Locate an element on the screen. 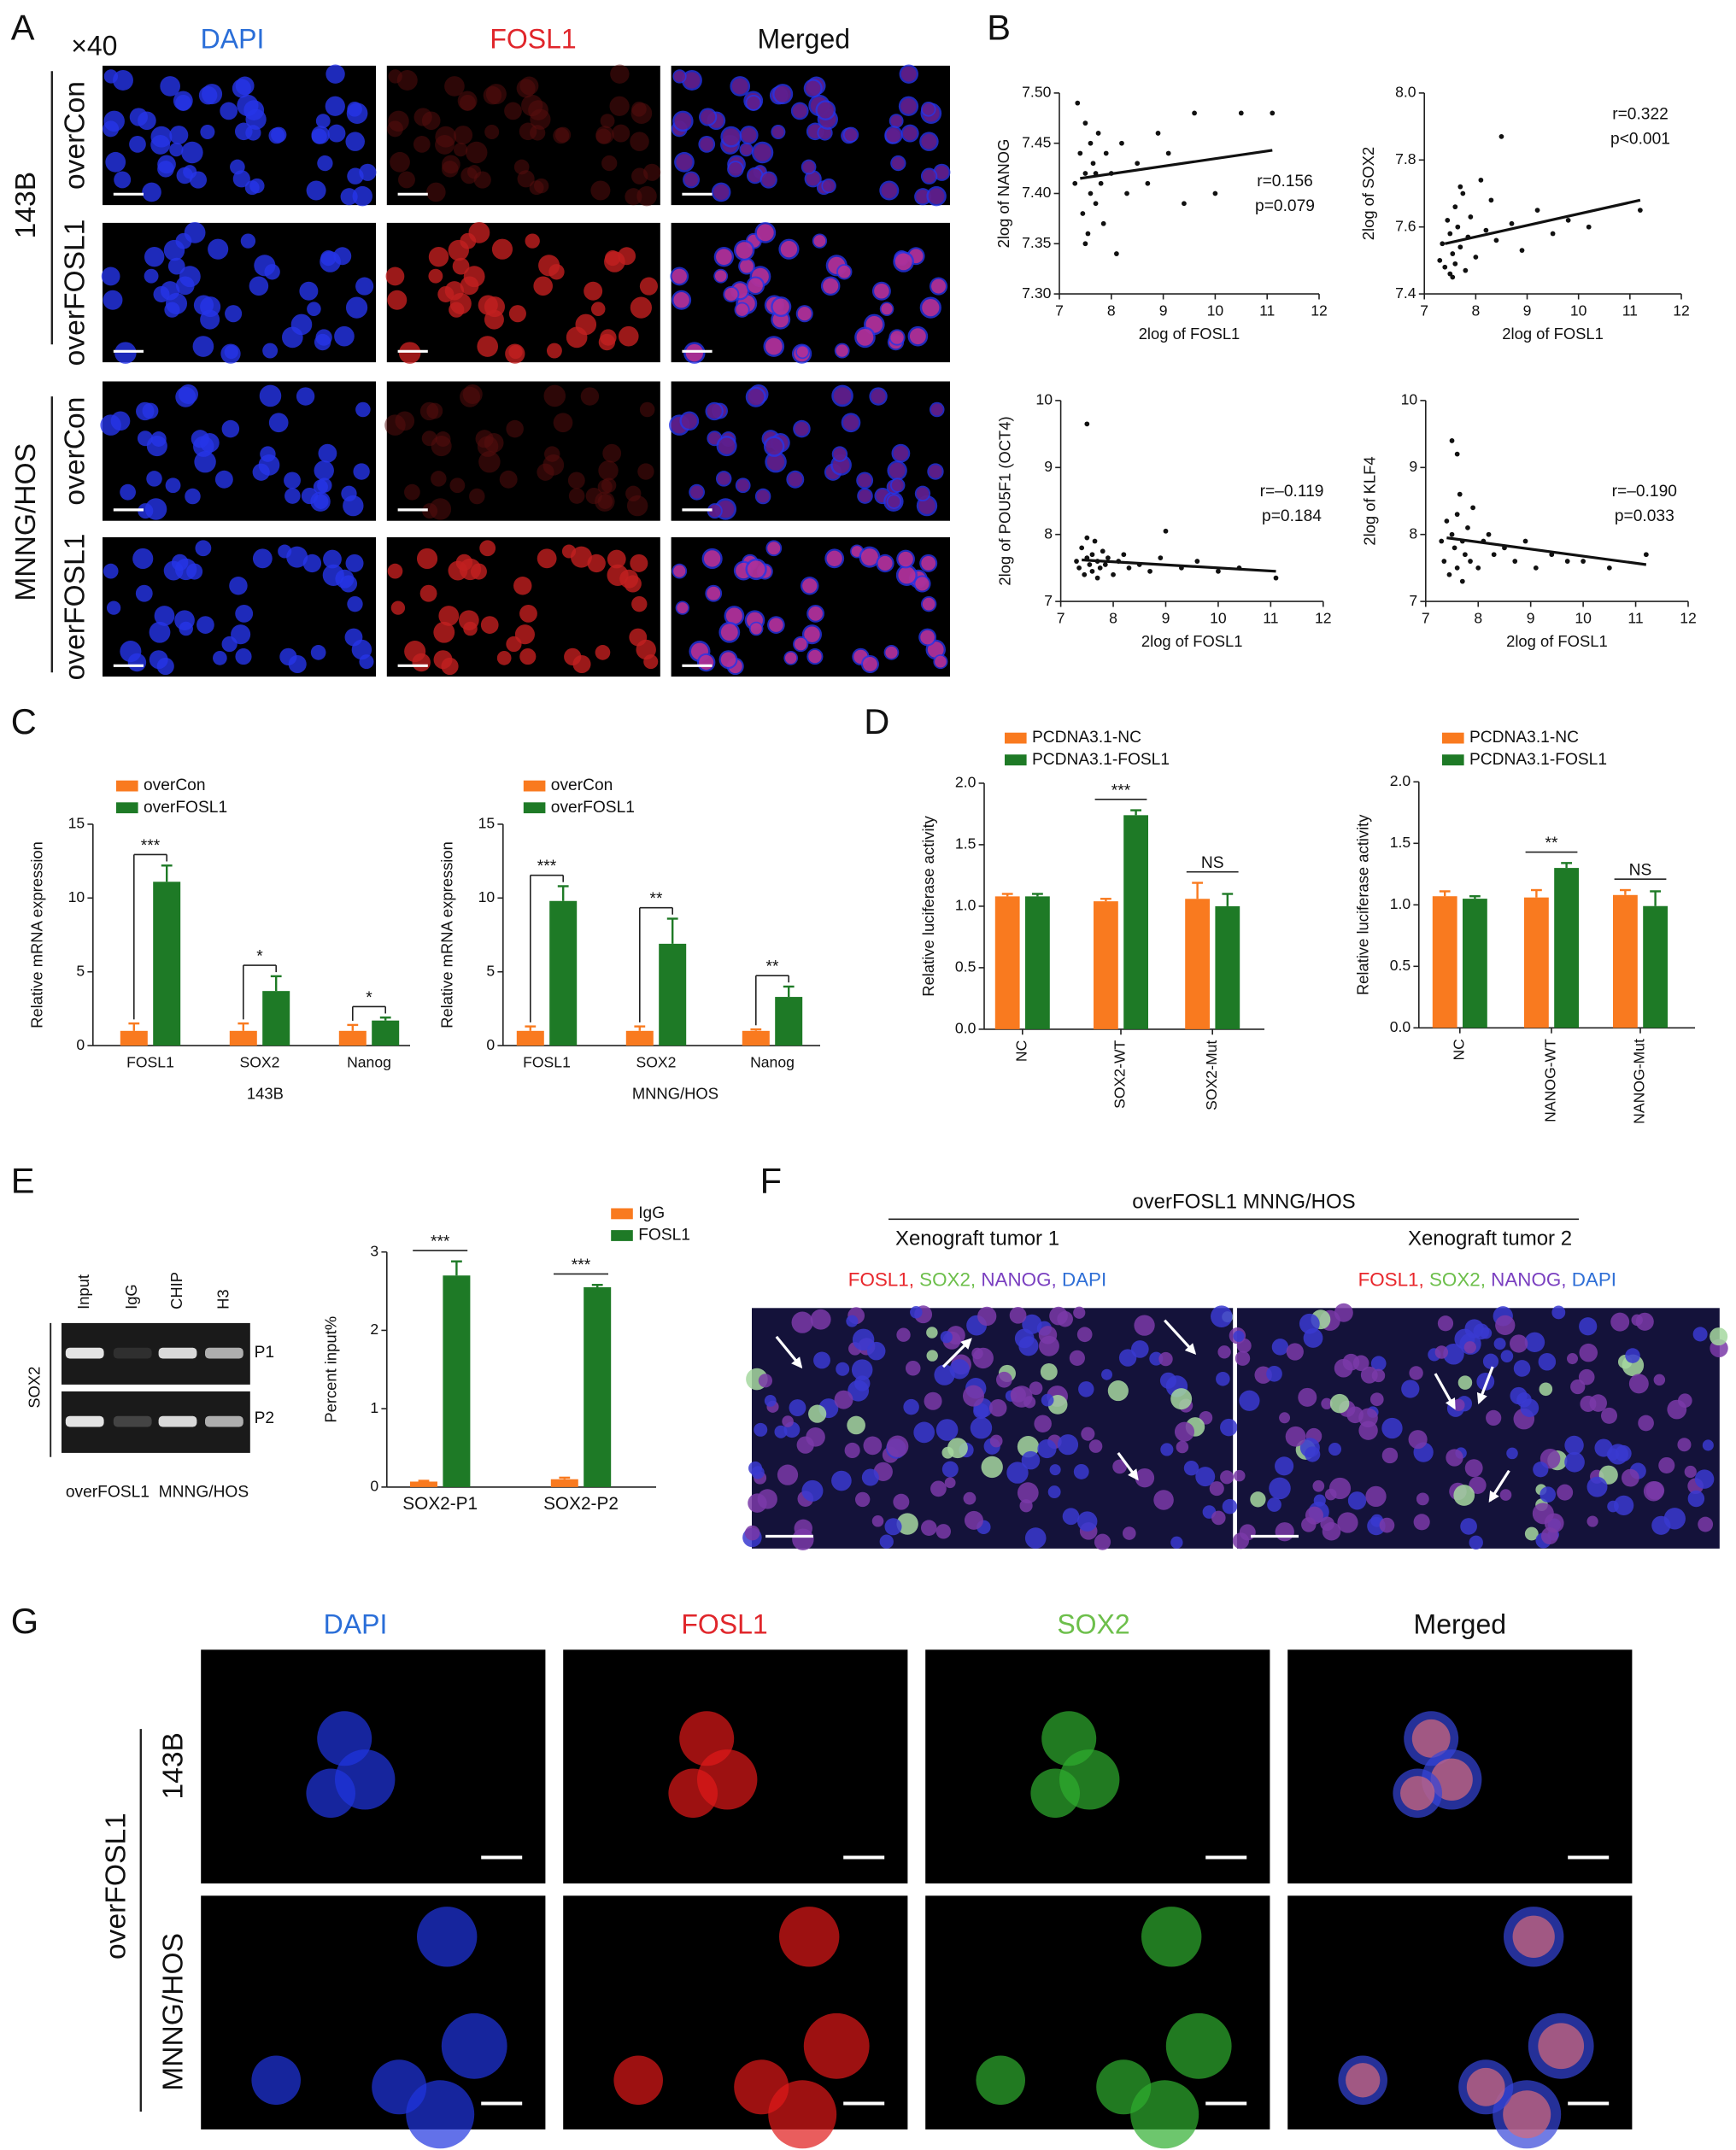 This screenshot has height=2150, width=1736. y-tick-label: 8 is located at coordinates (1413, 533).